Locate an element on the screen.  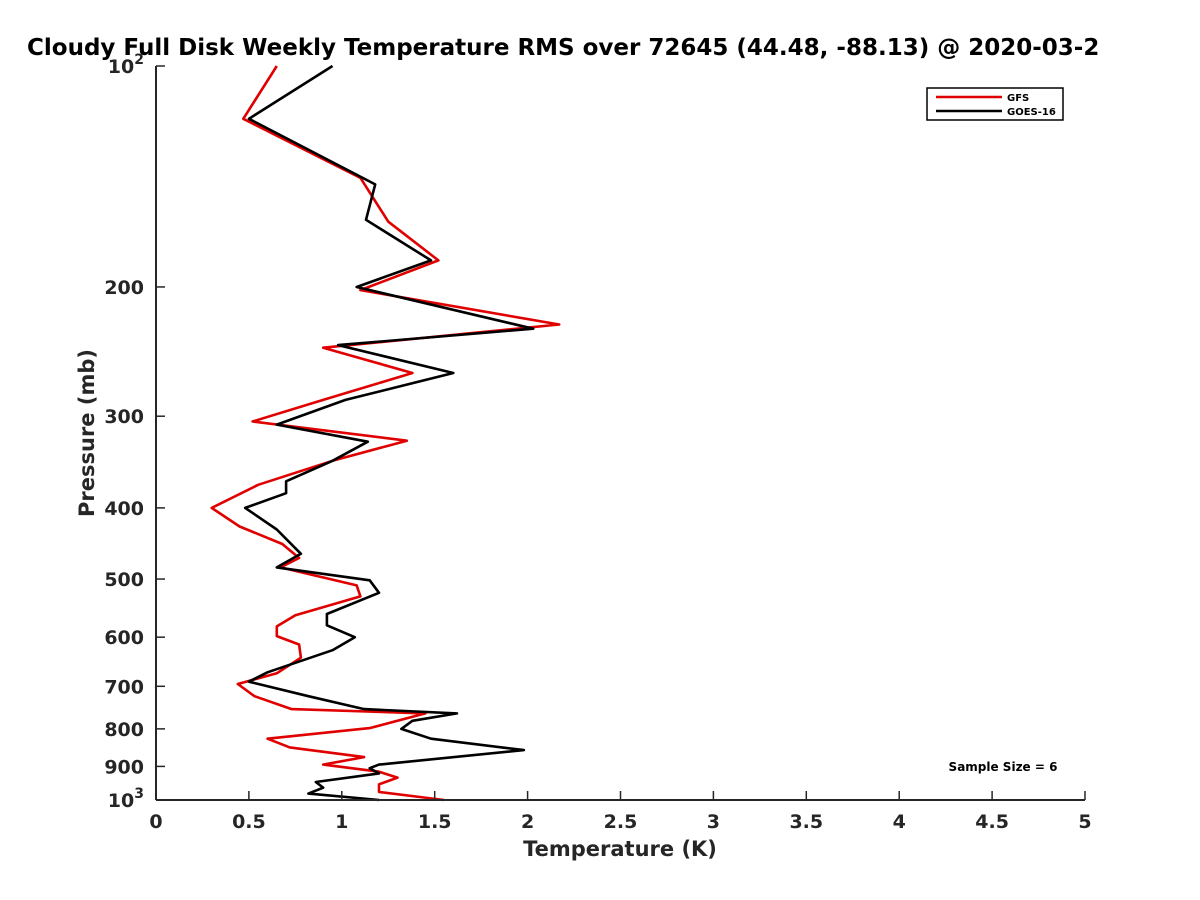
x-tick-label: 2 is located at coordinates (527, 822).